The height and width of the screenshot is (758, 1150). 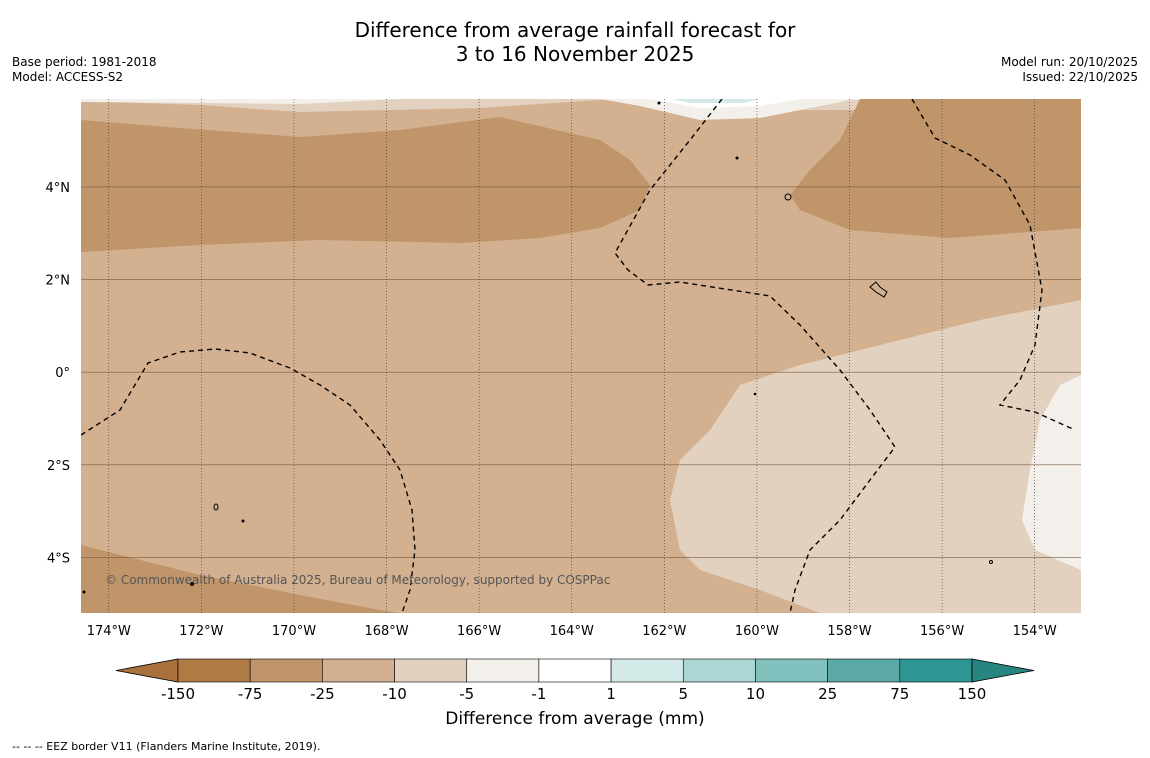 What do you see at coordinates (757, 631) in the screenshot?
I see `lon-tick-label: 160°W` at bounding box center [757, 631].